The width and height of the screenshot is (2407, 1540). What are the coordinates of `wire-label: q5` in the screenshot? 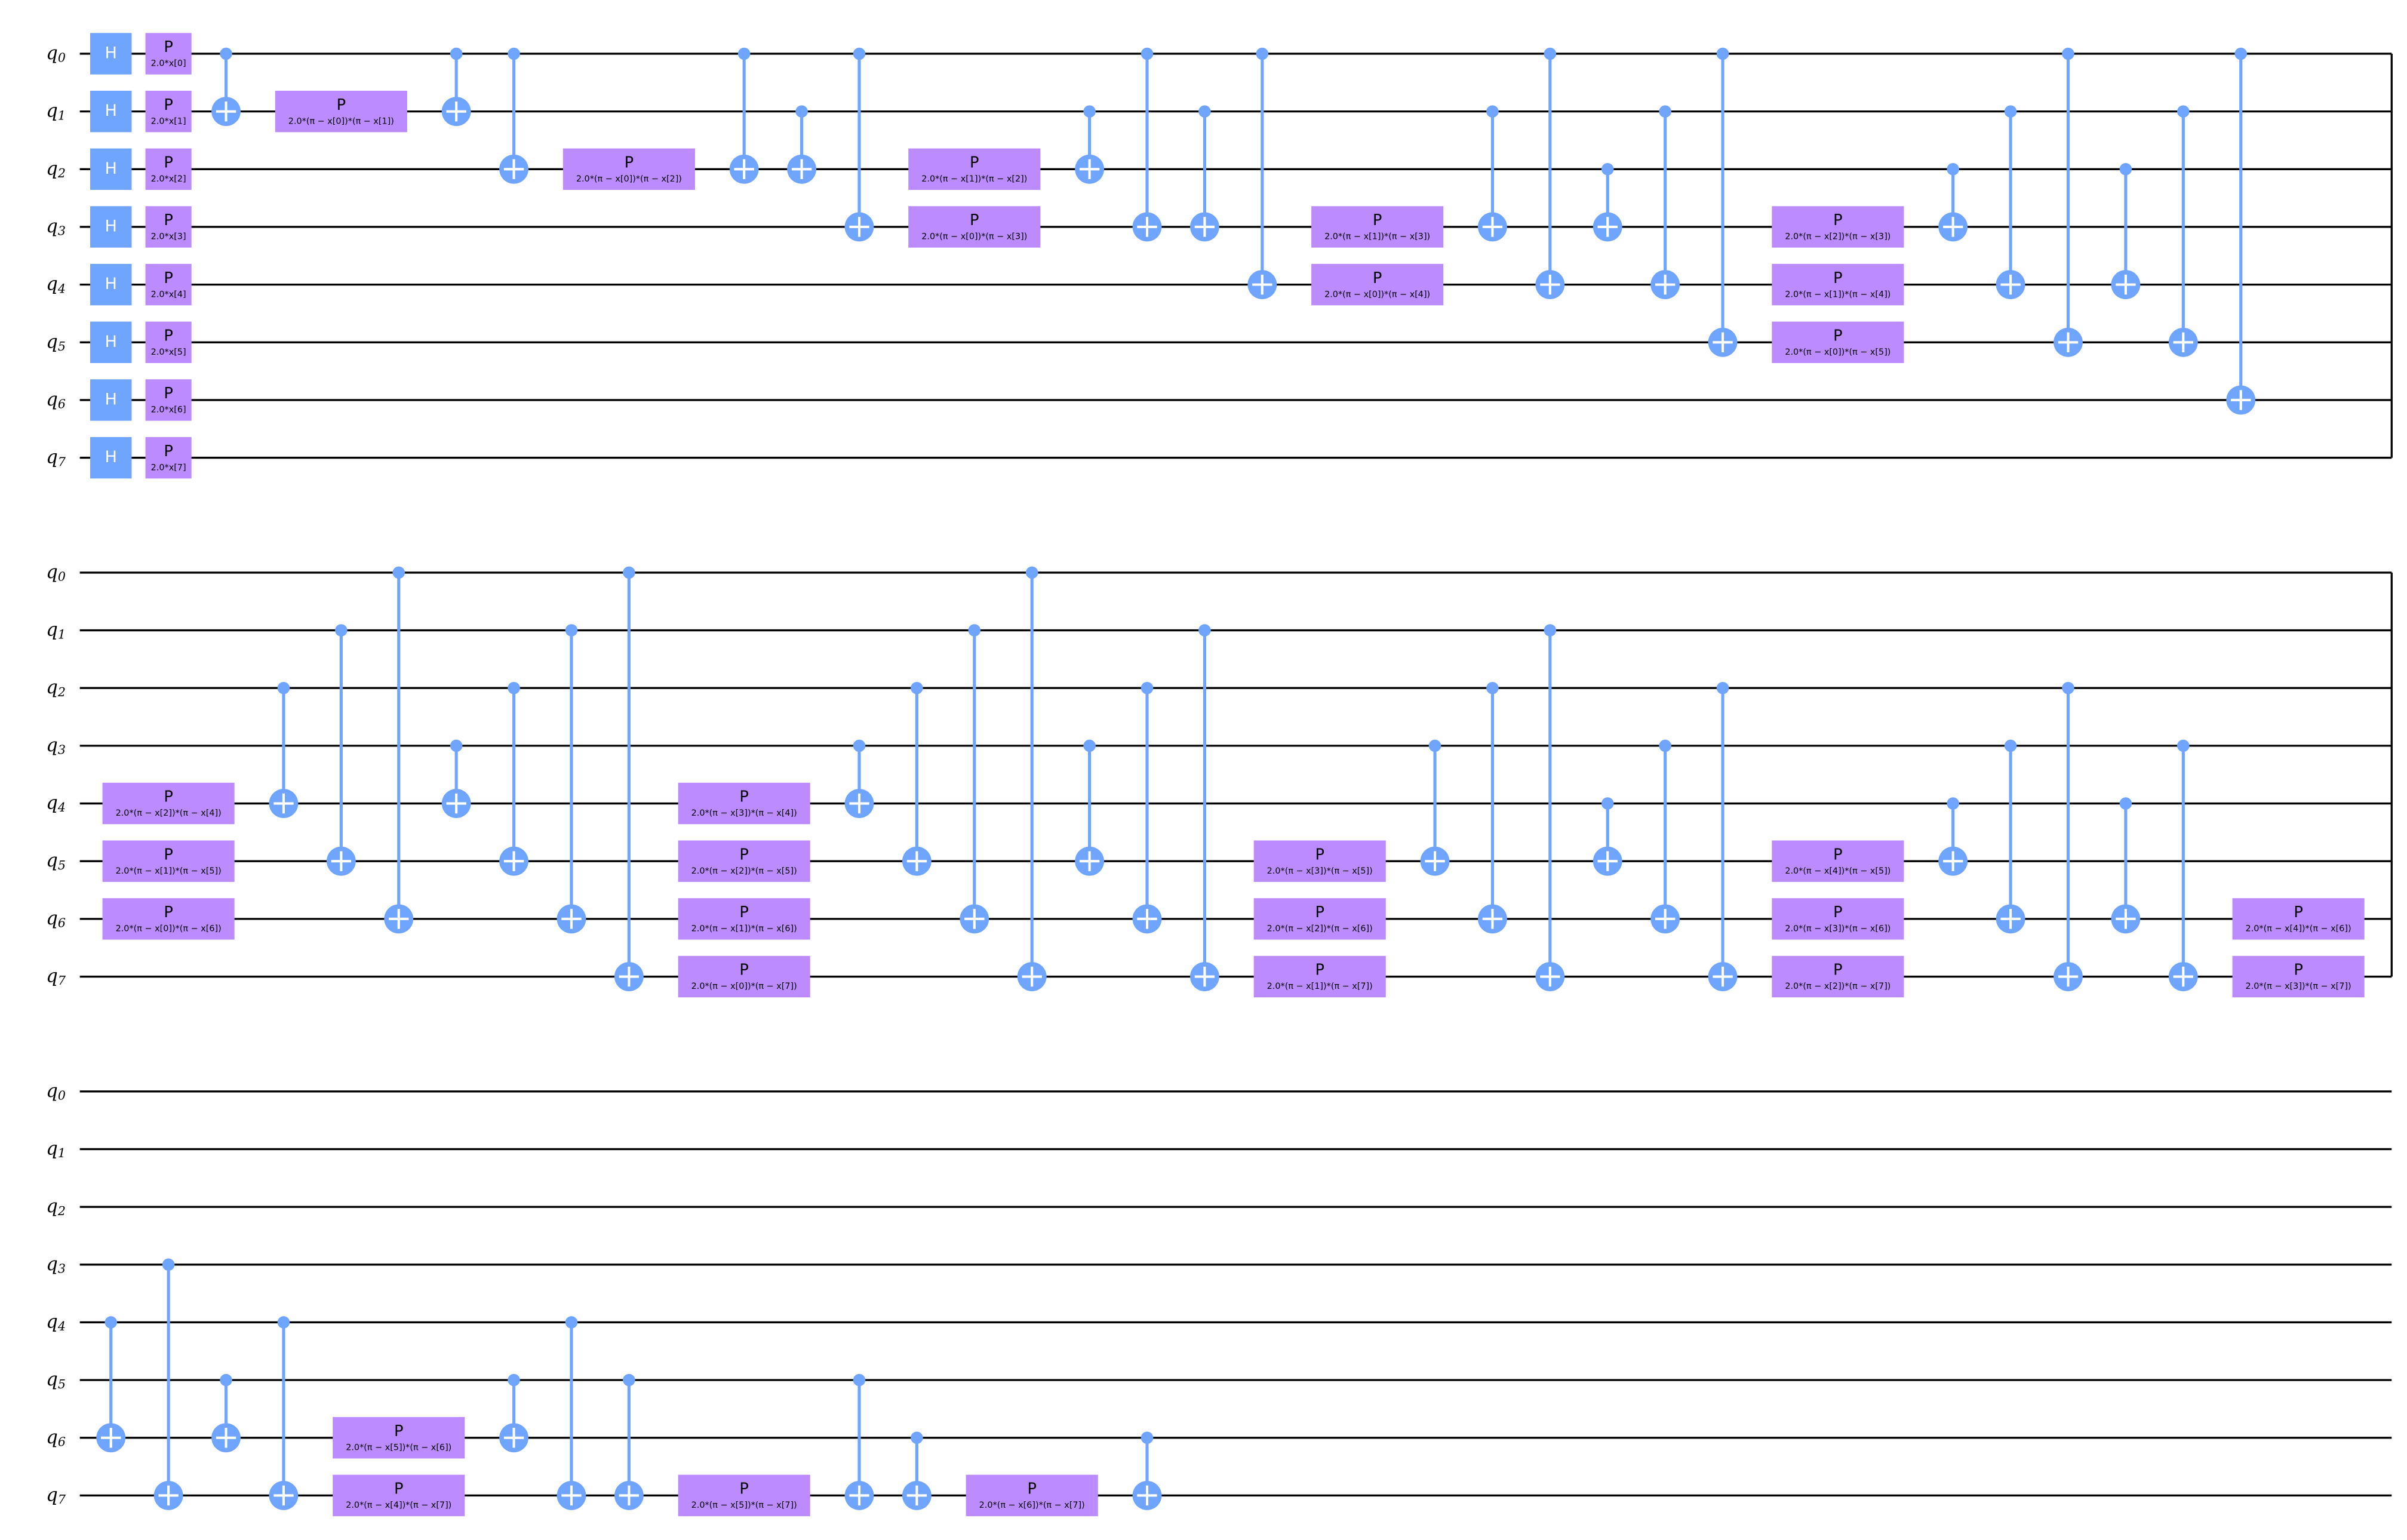 It's located at (56, 1380).